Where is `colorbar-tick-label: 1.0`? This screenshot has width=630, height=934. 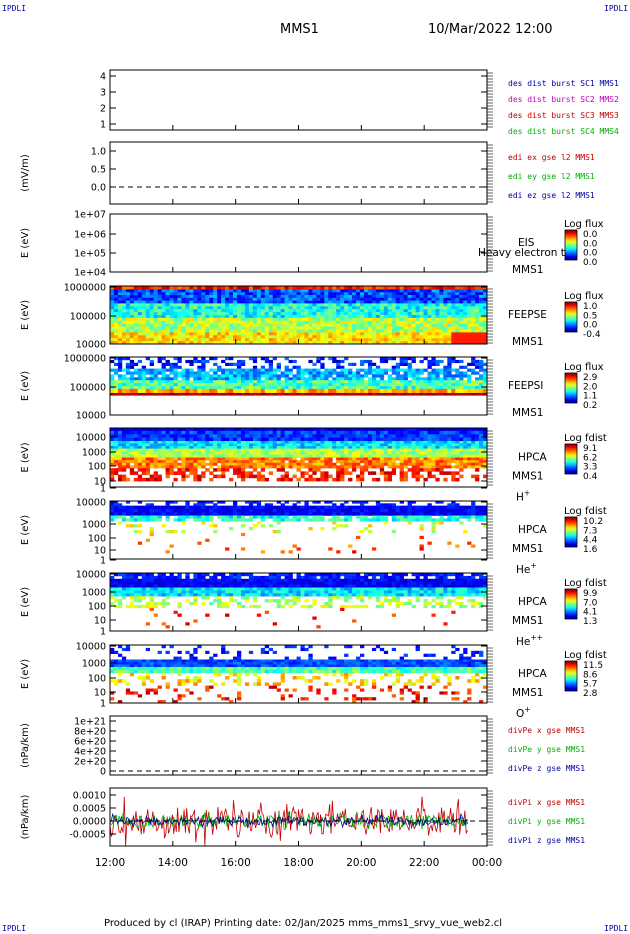 colorbar-tick-label: 1.0 is located at coordinates (590, 307).